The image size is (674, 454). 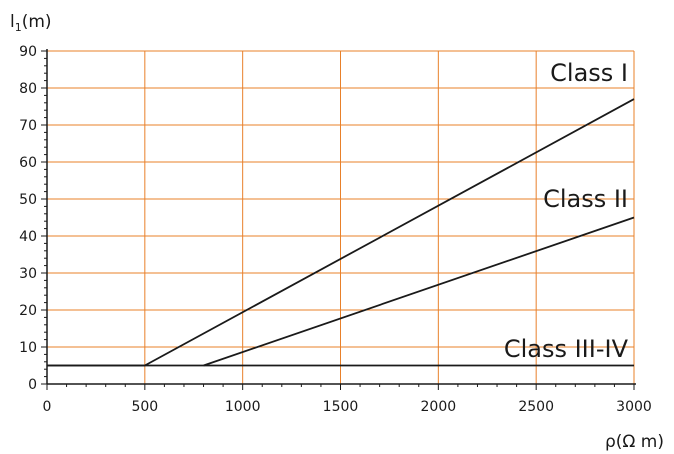 I want to click on series-label-class-i: Class I, so click(x=589, y=73).